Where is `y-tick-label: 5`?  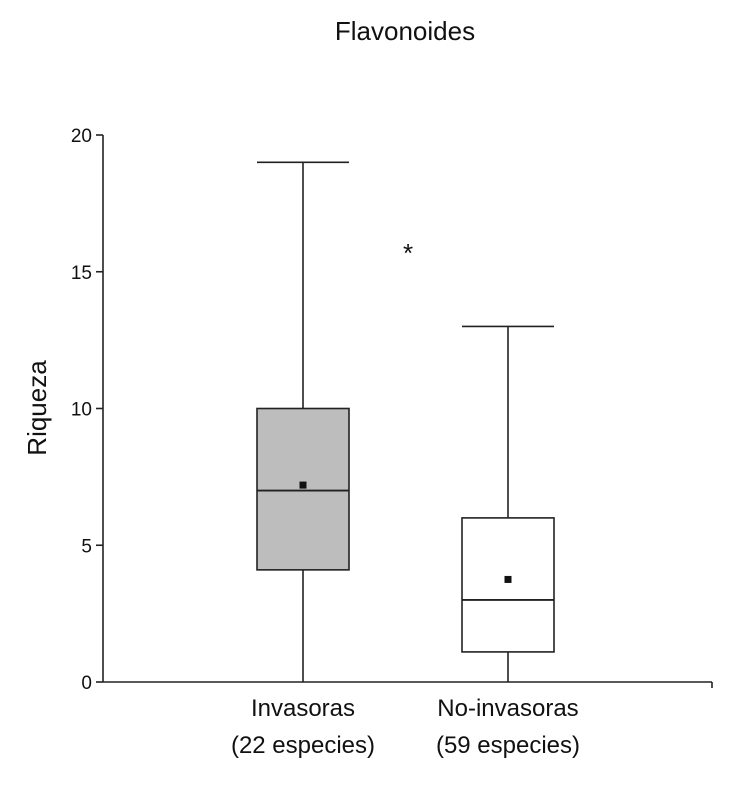 y-tick-label: 5 is located at coordinates (86, 546).